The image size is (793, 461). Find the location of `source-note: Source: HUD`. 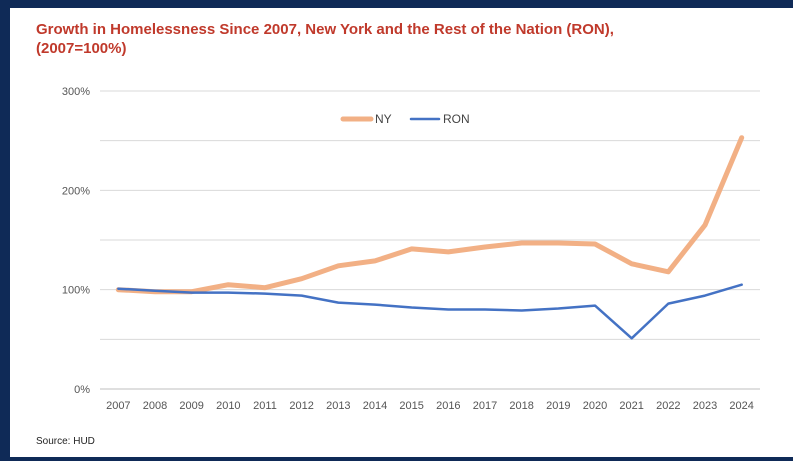

source-note: Source: HUD is located at coordinates (65, 441).